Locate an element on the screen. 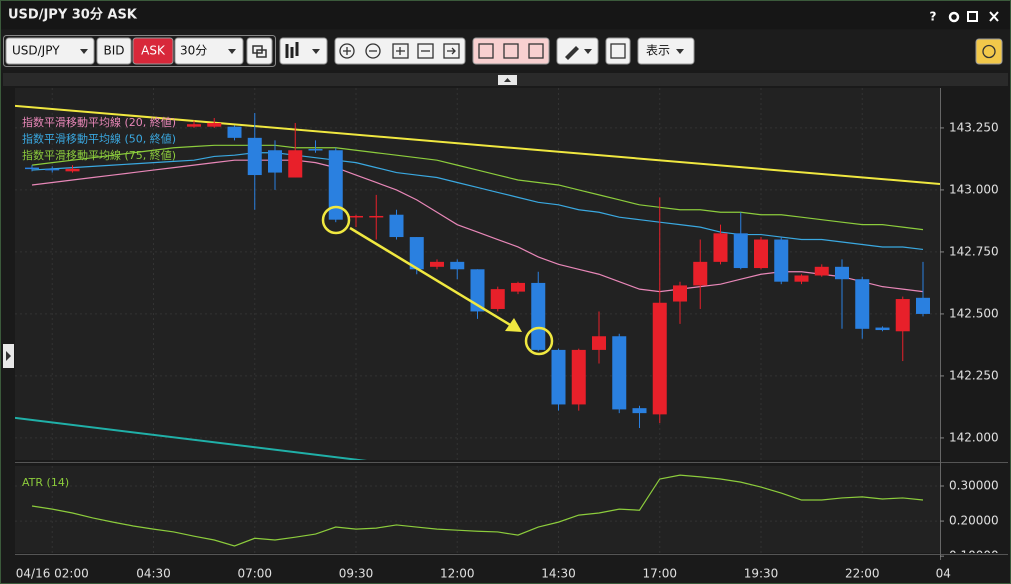 This screenshot has width=1011, height=584. snapshot-button is located at coordinates (618, 51).